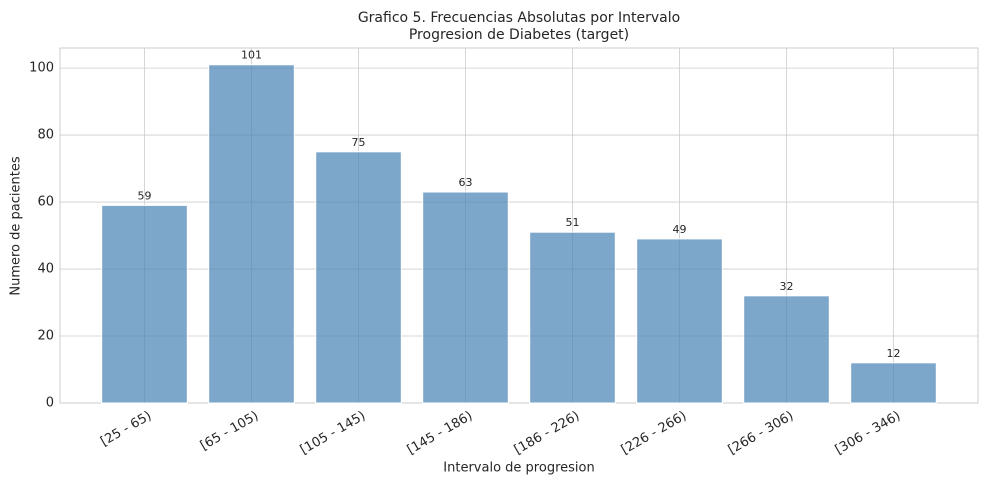 The height and width of the screenshot is (487, 987). Describe the element at coordinates (145, 195) in the screenshot. I see `data-label: 59` at that location.